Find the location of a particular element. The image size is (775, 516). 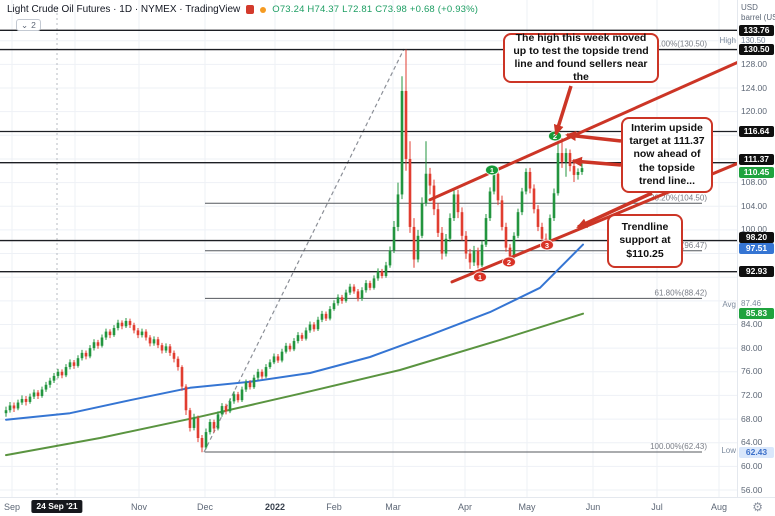

price-marker-value: 130.50 is located at coordinates (753, 40).